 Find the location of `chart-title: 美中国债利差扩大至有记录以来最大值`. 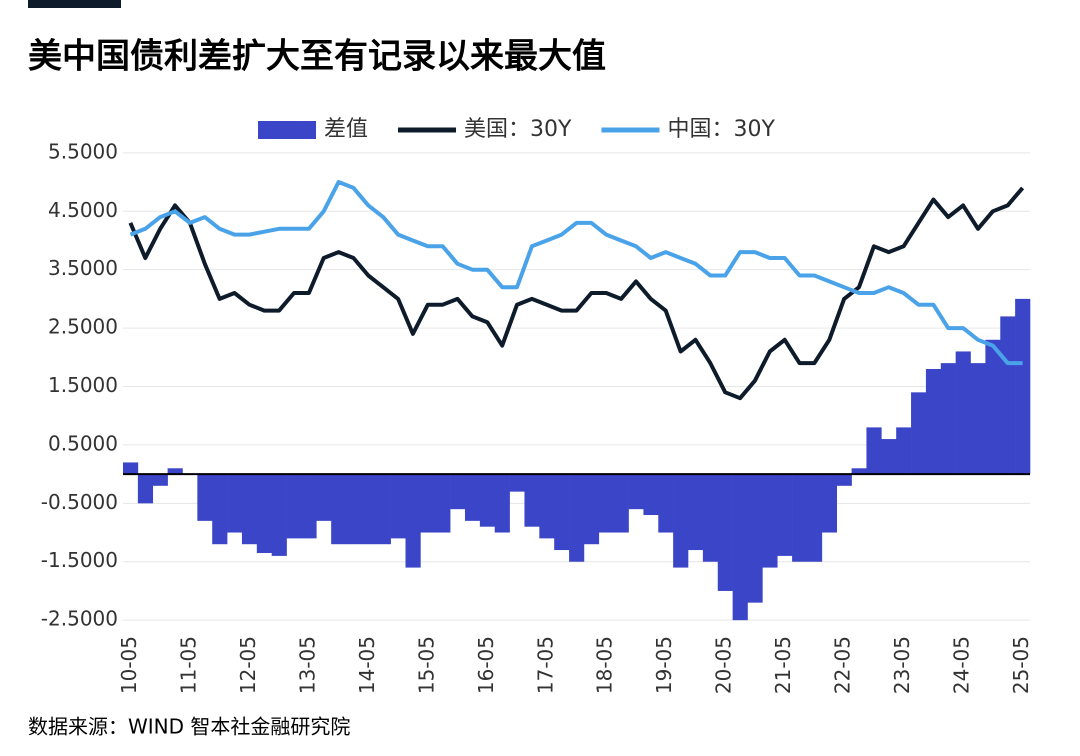

chart-title: 美中国债利差扩大至有记录以来最大值 is located at coordinates (317, 57).